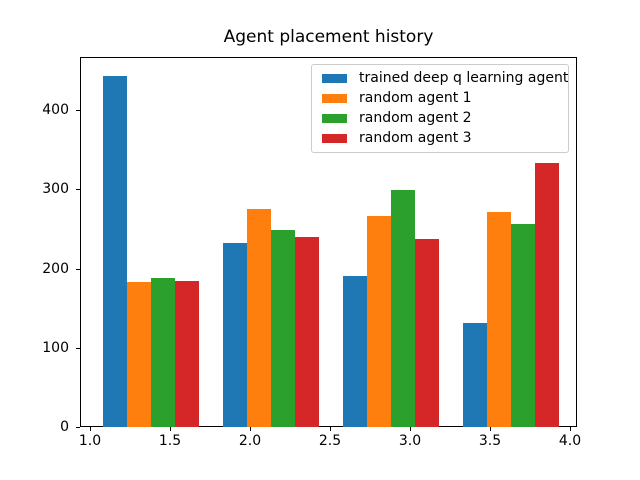 The image size is (640, 480). Describe the element at coordinates (283, 328) in the screenshot. I see `bar-series3-group2` at that location.